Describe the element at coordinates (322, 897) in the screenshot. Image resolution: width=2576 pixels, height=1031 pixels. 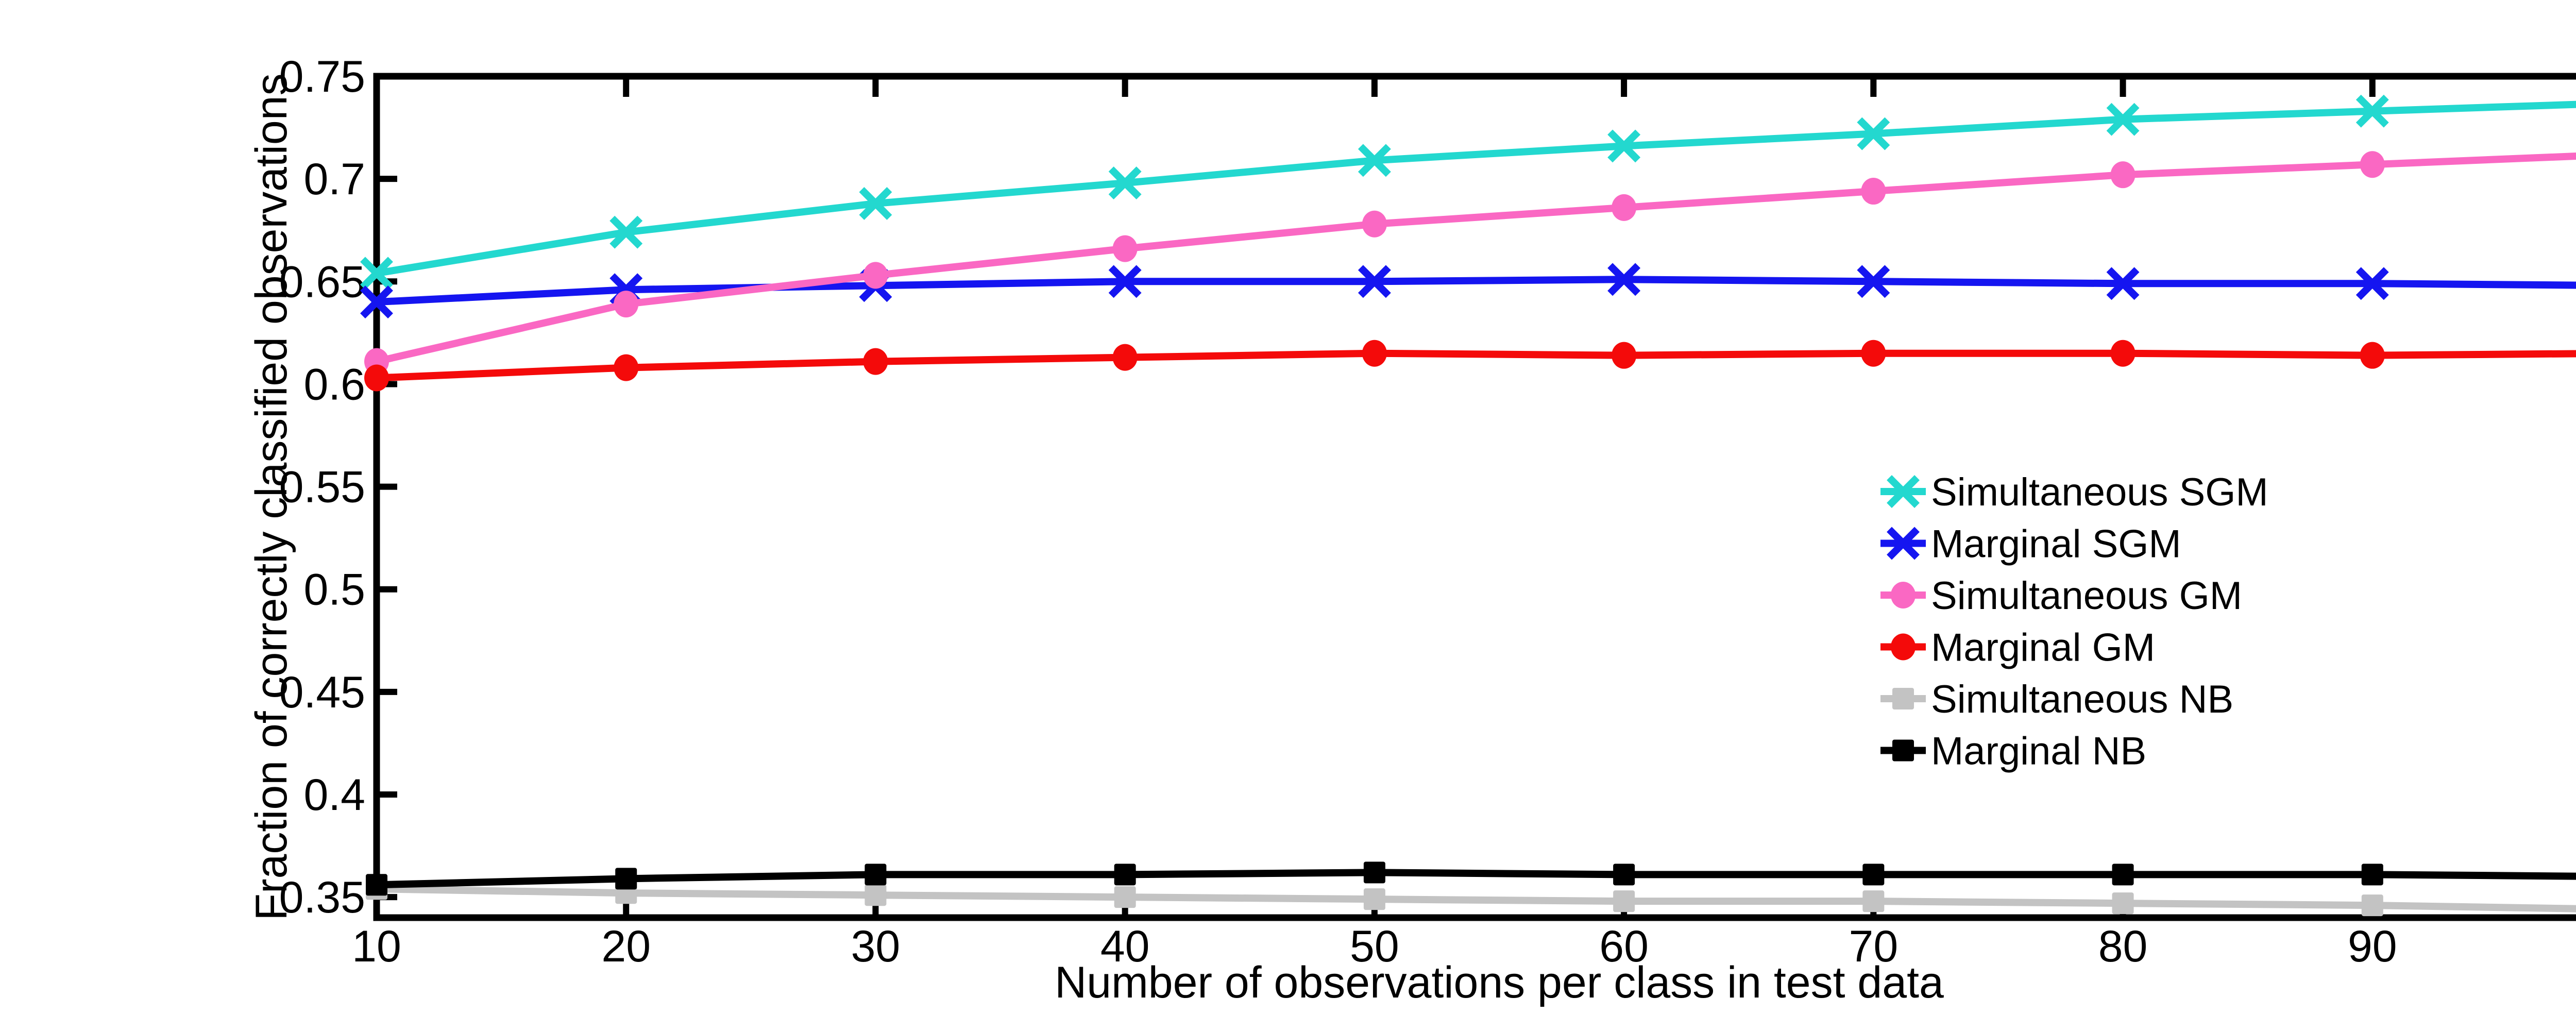
I see `y-tick-label: 0.35` at that location.